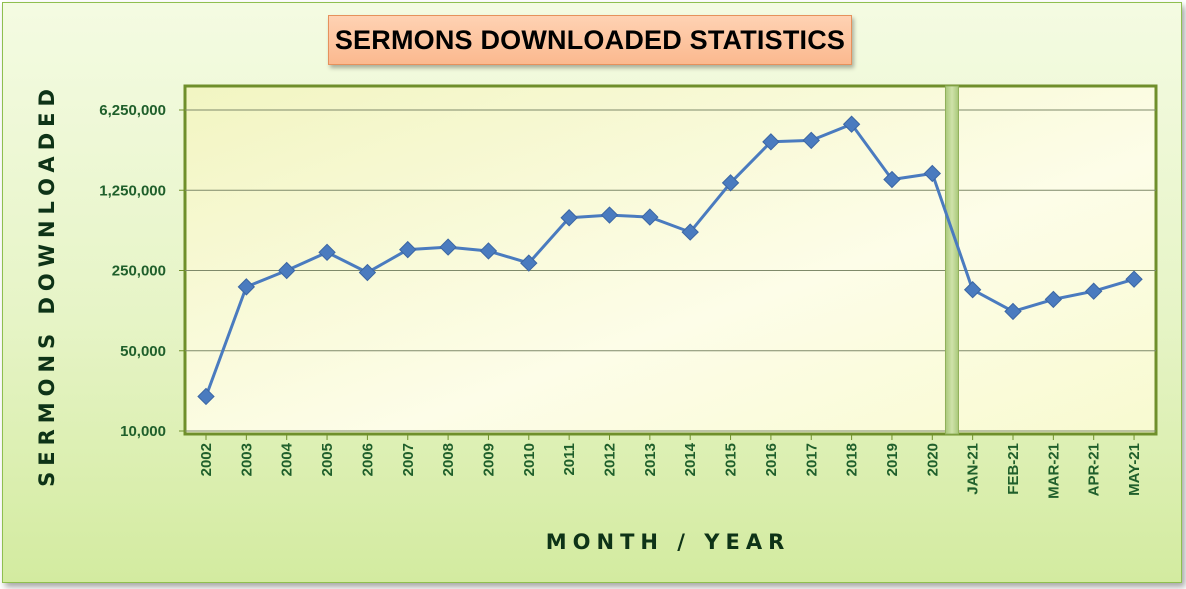 Image resolution: width=1186 pixels, height=589 pixels. Describe the element at coordinates (143, 431) in the screenshot. I see `y-tick-label: 10,000` at that location.